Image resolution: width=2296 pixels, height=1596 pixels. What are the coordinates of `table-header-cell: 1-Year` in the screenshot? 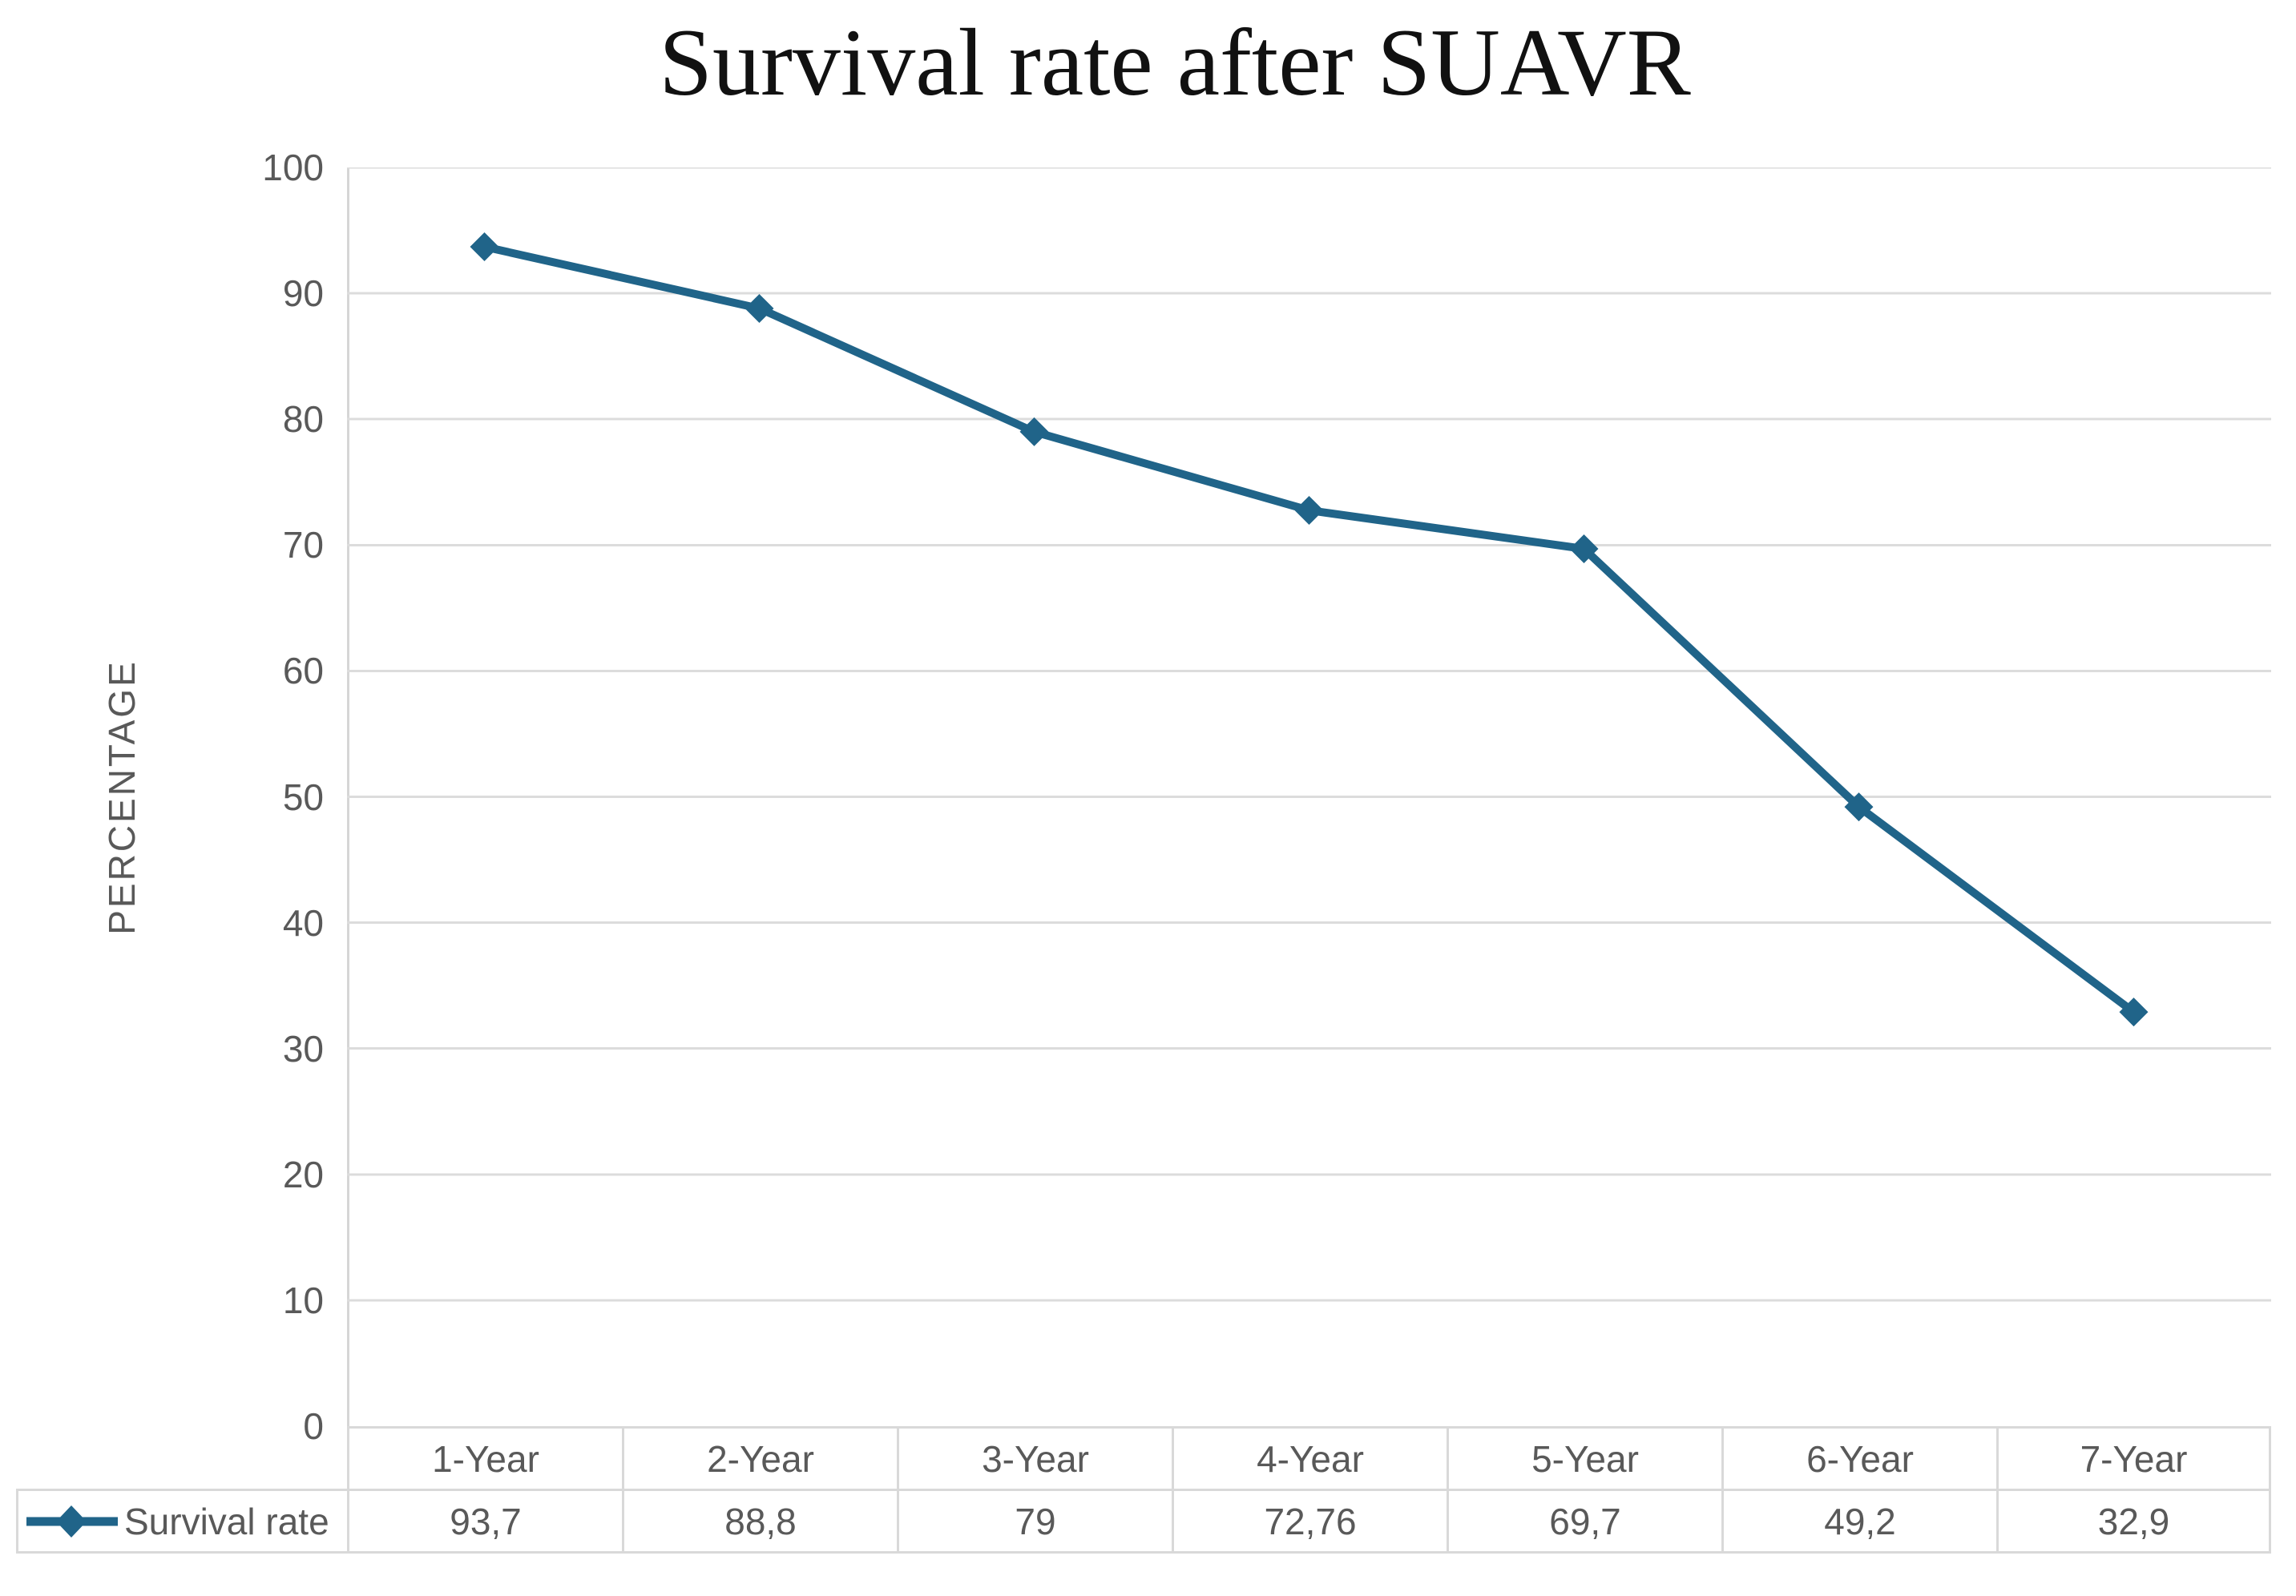 It's located at (484, 1457).